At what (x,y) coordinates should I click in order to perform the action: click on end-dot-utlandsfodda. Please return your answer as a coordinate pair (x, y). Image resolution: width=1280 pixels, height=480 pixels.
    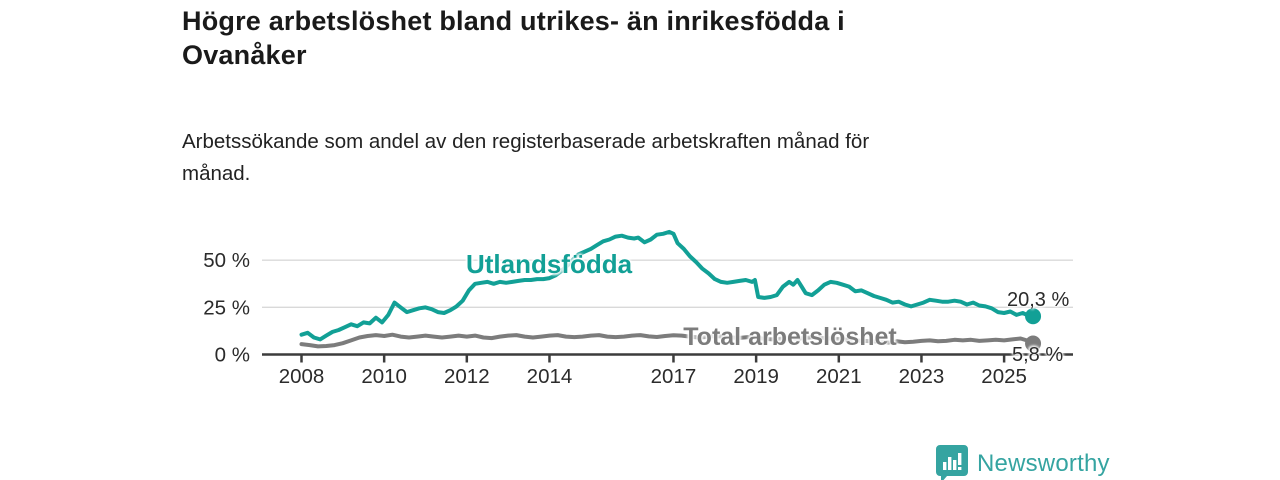
    Looking at the image, I should click on (1033, 316).